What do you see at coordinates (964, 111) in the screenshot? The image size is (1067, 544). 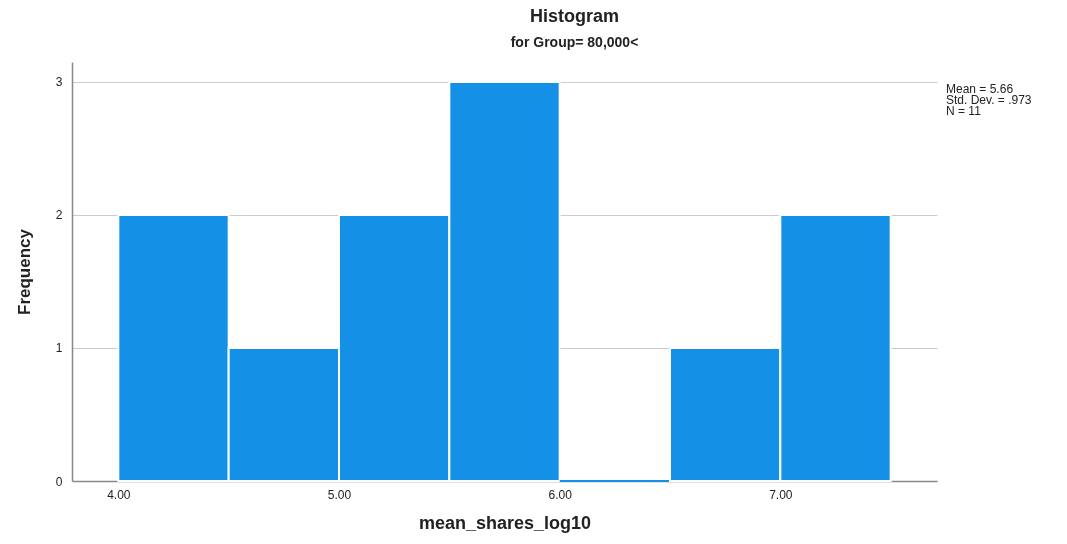 I see `text: N = 11` at bounding box center [964, 111].